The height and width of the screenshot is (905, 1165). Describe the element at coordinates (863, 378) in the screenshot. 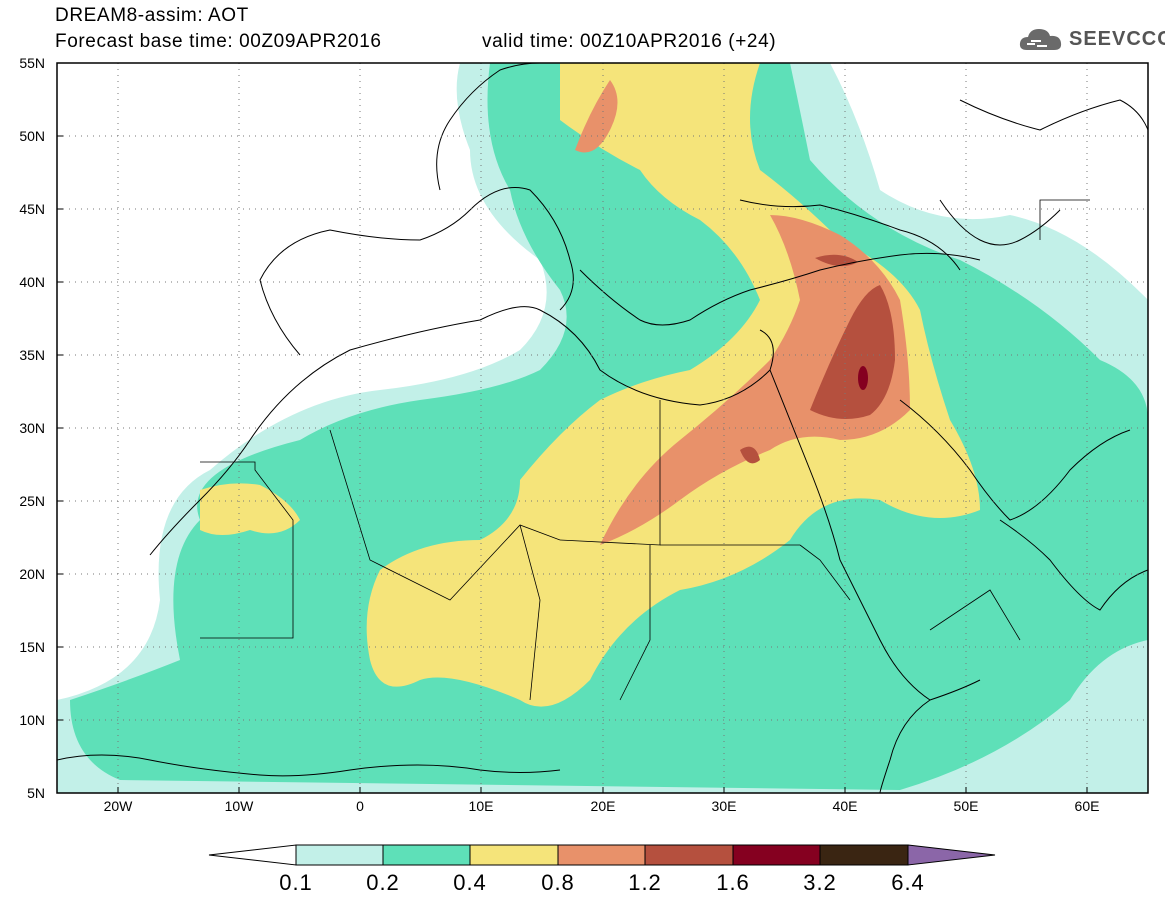

I see `aot-1.6-core` at that location.